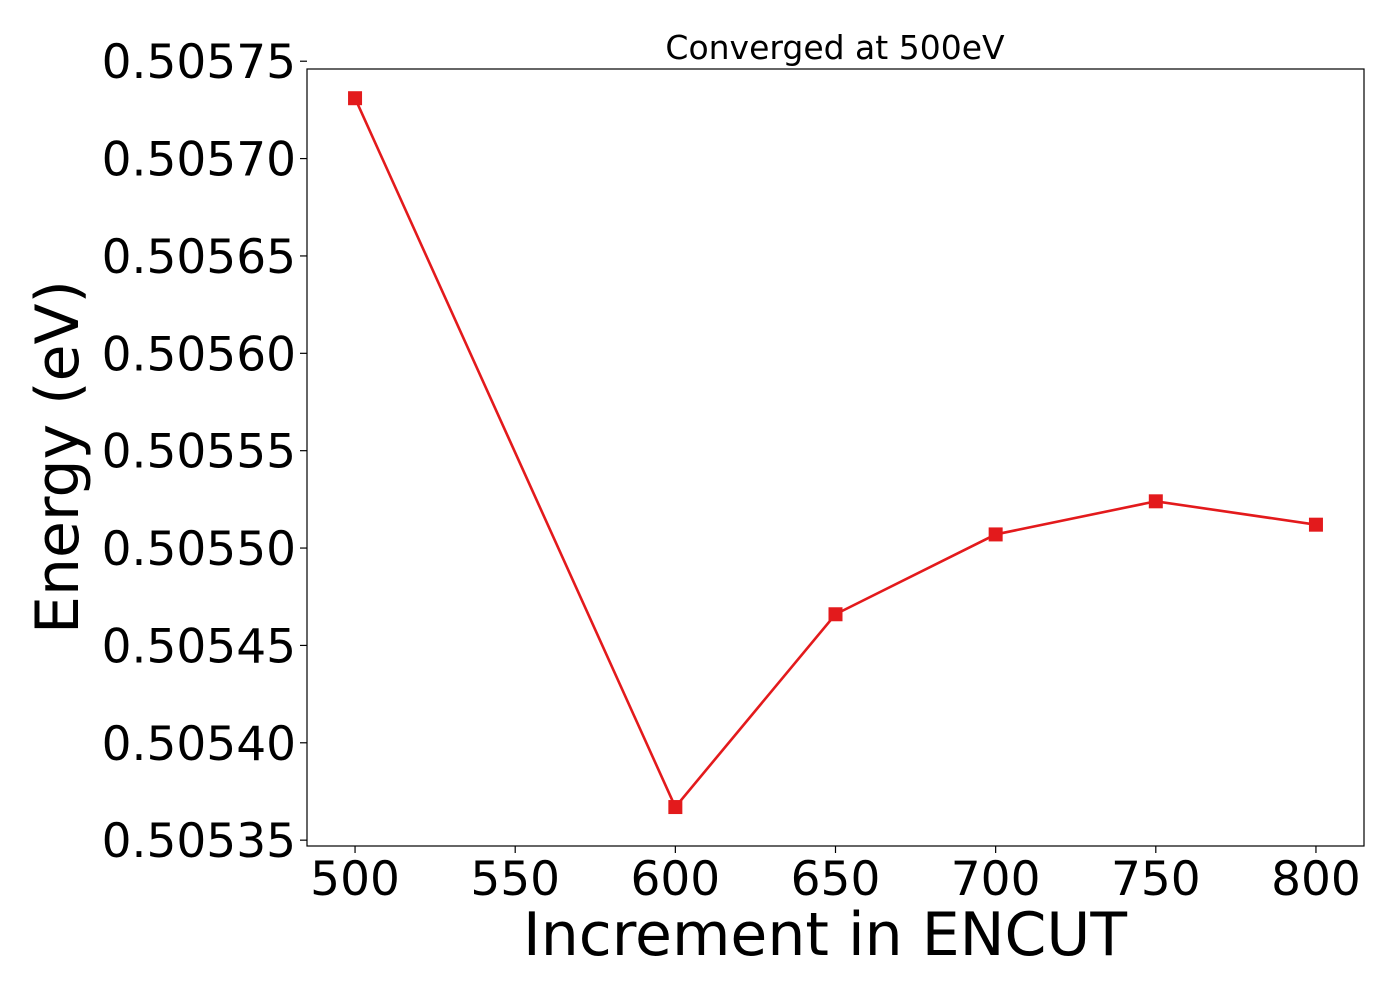  Describe the element at coordinates (1316, 879) in the screenshot. I see `x-tick-label: 800` at that location.